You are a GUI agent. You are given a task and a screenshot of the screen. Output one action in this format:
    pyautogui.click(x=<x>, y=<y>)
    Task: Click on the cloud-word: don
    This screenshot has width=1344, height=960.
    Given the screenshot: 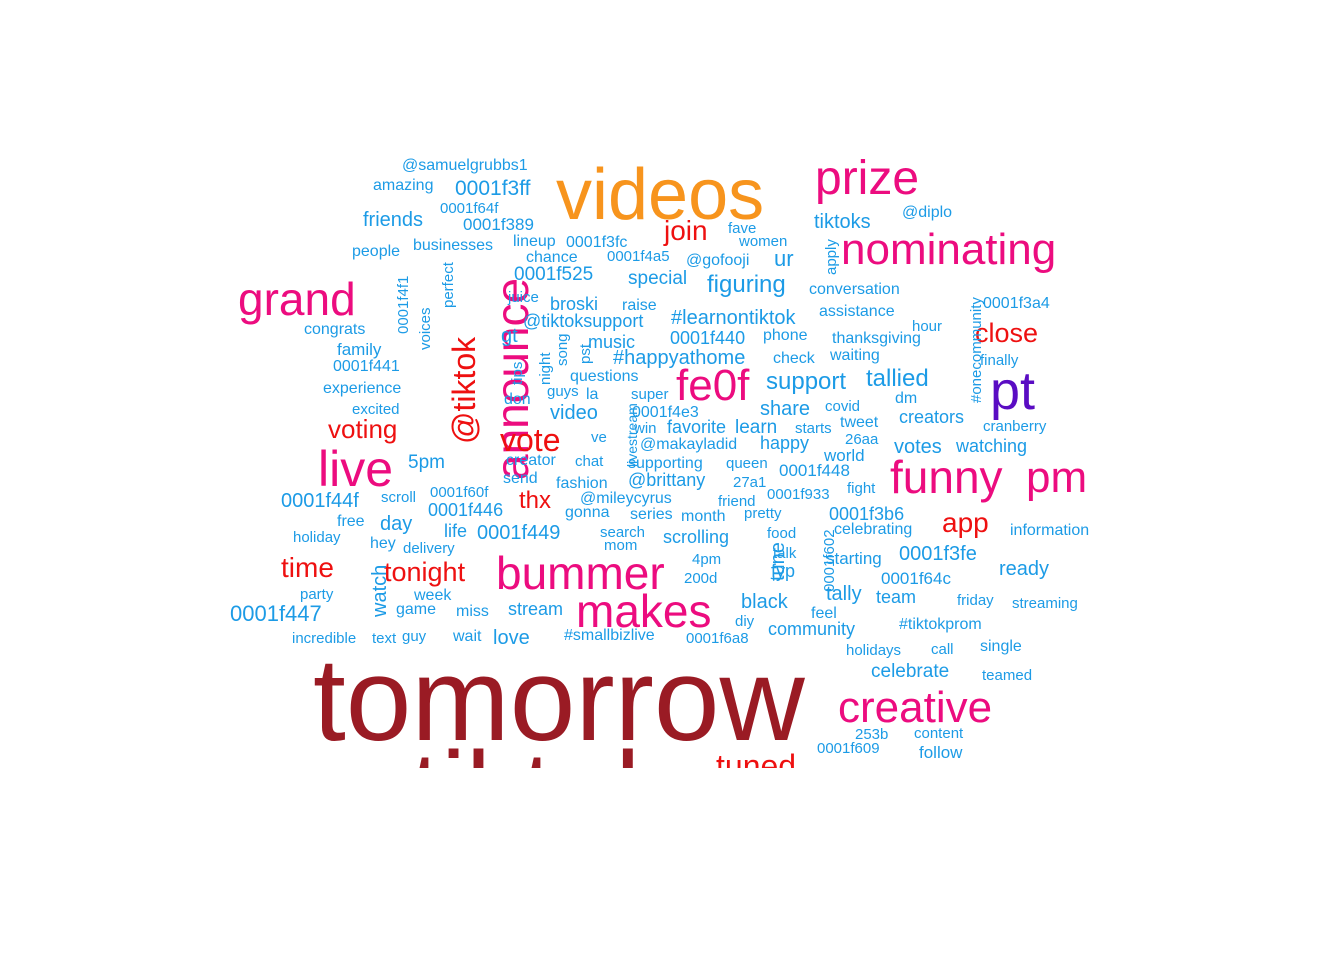 What is the action you would take?
    pyautogui.click(x=517, y=399)
    